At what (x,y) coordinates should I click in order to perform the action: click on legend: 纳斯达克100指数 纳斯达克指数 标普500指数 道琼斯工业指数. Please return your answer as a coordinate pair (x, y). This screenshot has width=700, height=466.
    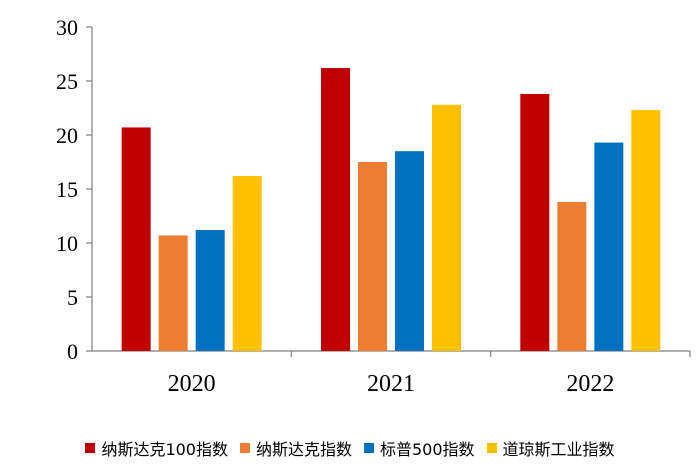
    Looking at the image, I should click on (350, 448).